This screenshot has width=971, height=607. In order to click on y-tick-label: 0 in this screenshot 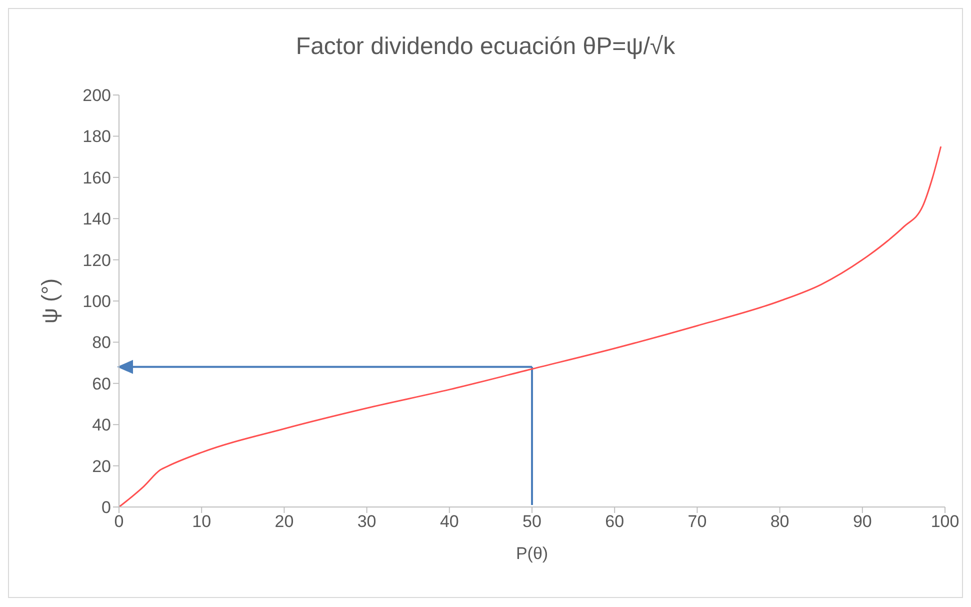, I will do `click(106, 508)`.